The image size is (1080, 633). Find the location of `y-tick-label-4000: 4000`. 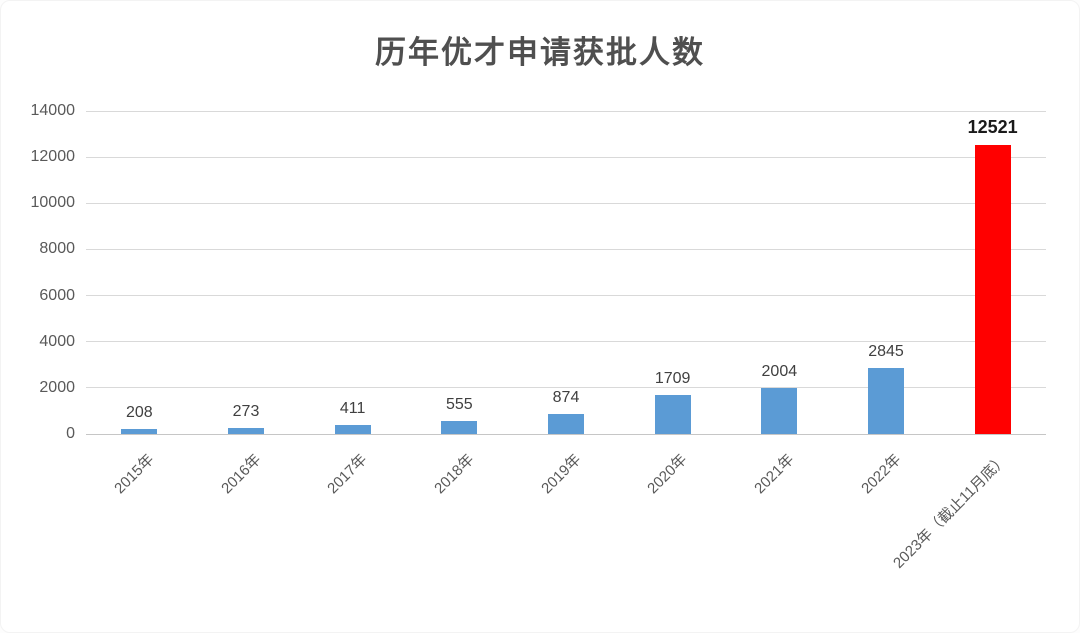

y-tick-label-4000: 4000 is located at coordinates (57, 341).